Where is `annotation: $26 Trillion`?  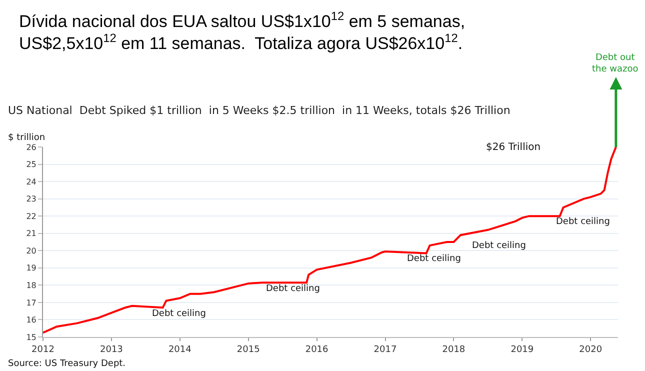 annotation: $26 Trillion is located at coordinates (513, 147).